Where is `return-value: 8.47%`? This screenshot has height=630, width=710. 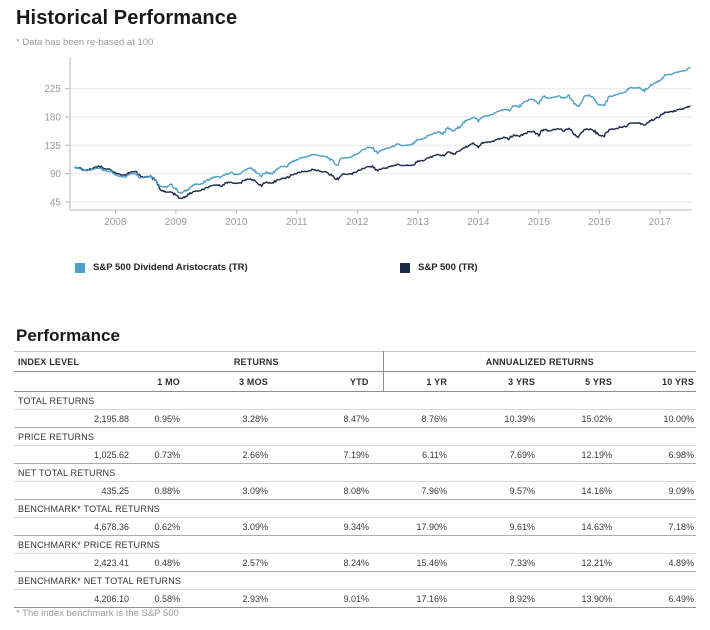
return-value: 8.47% is located at coordinates (356, 418).